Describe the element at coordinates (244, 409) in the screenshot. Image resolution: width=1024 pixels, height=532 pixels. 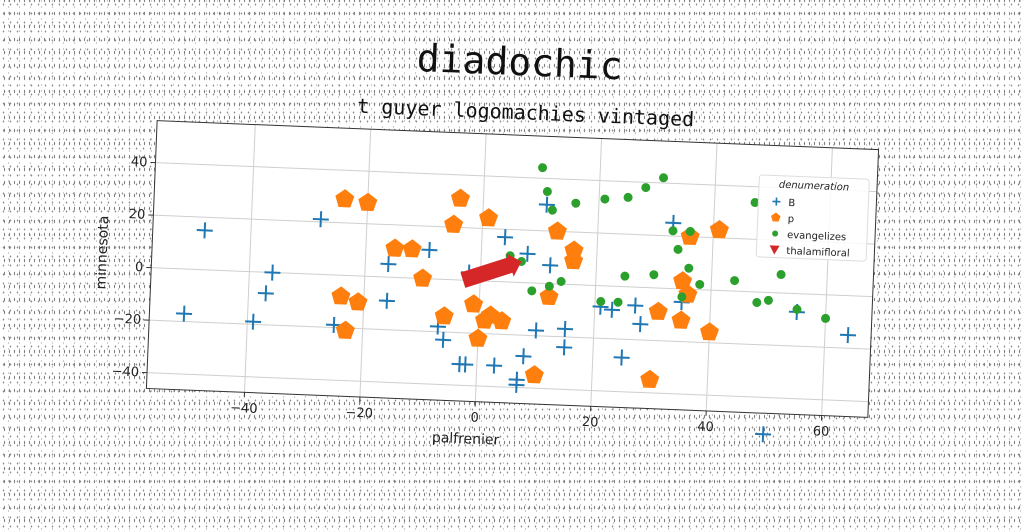
I see `x-tick-label: −40` at that location.